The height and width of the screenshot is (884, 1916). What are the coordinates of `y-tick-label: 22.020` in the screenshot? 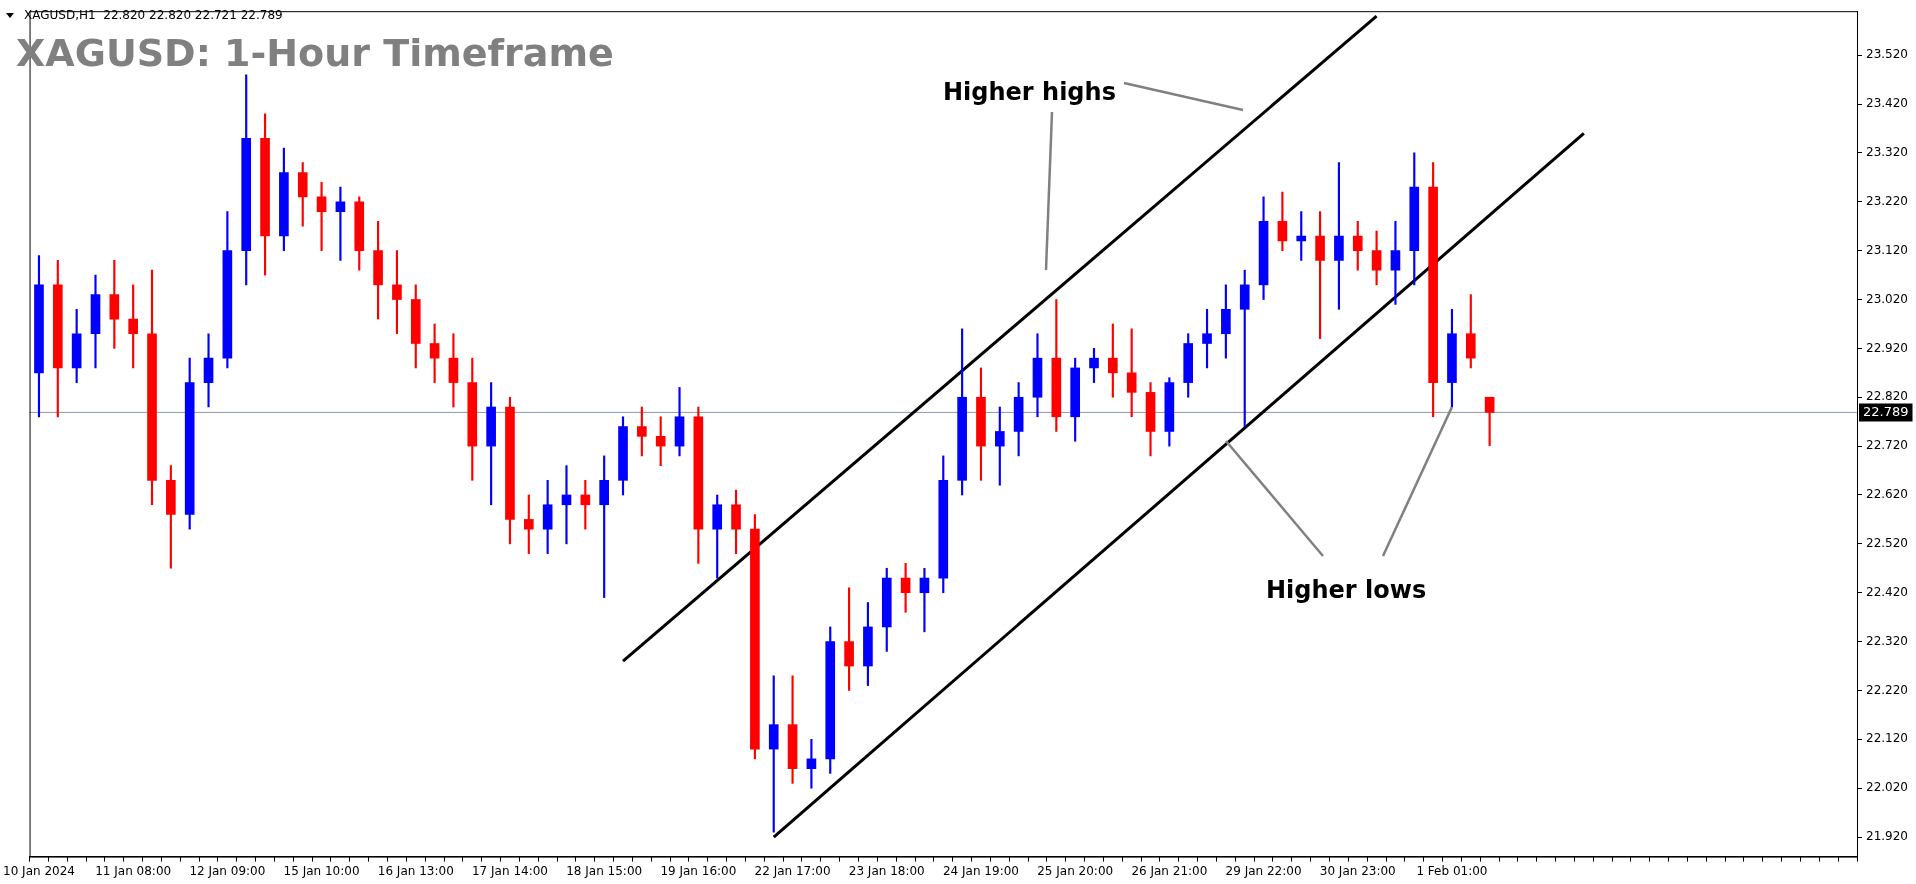 It's located at (1887, 787).